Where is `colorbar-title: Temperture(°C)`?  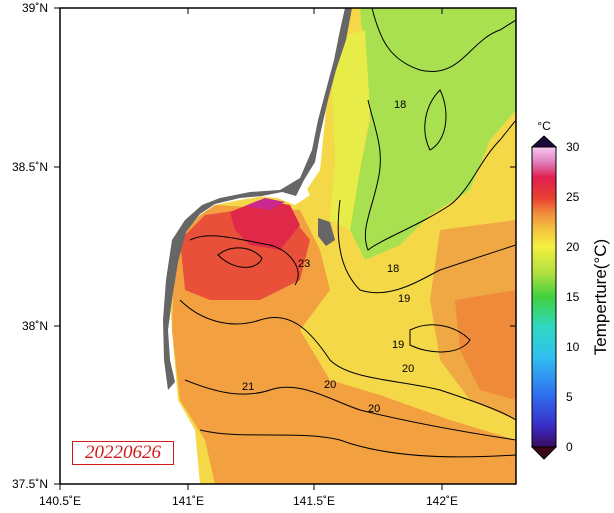
colorbar-title: Temperture(°C) is located at coordinates (600, 297).